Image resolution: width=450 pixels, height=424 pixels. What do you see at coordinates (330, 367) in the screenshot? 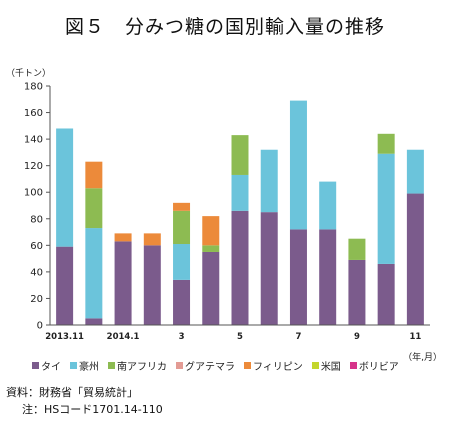
I see `legend-label: 米国` at bounding box center [330, 367].